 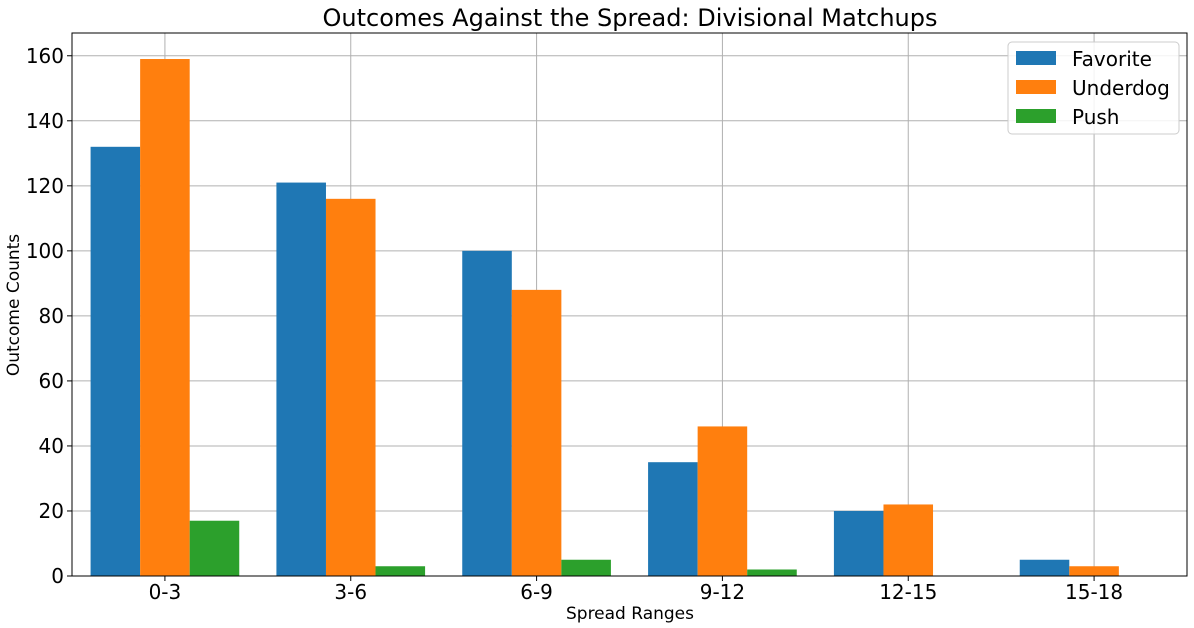 I want to click on y-tick-label: 60, so click(x=51, y=381).